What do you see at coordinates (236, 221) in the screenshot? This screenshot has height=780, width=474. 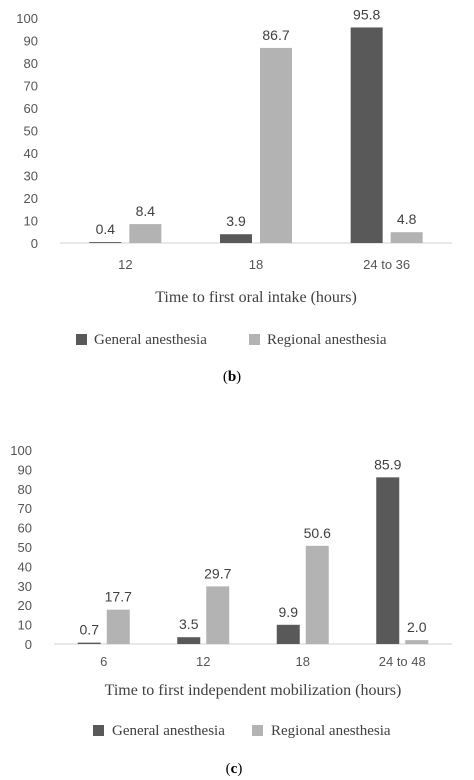 I see `data-label: 3.9` at bounding box center [236, 221].